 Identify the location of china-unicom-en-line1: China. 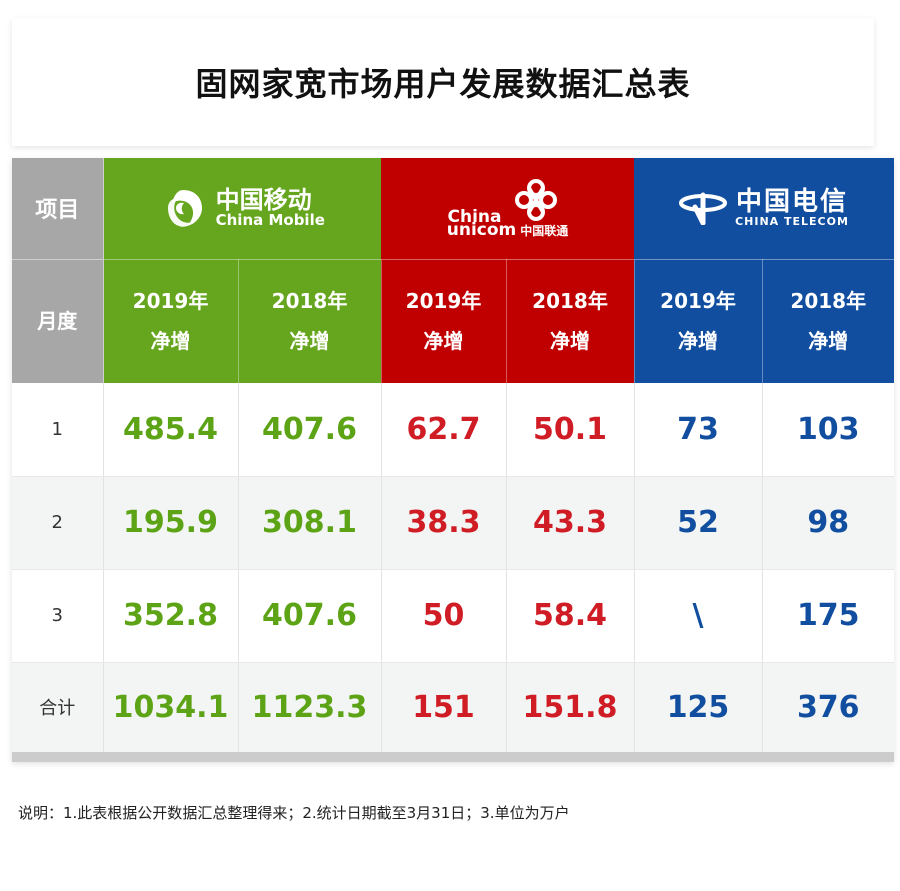
(474, 216).